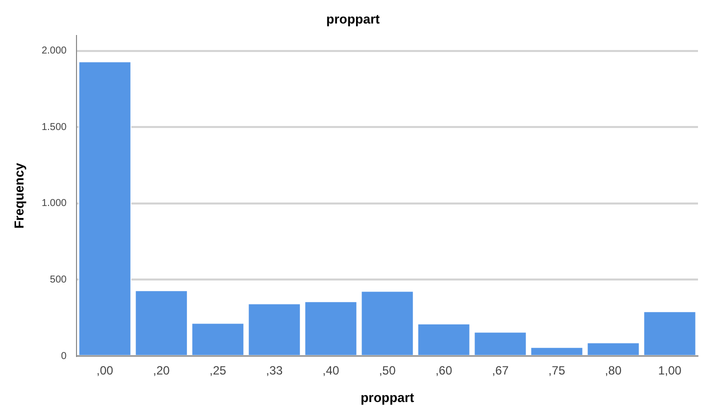 This screenshot has width=714, height=418. Describe the element at coordinates (500, 371) in the screenshot. I see `x-tick-label: ,67` at that location.